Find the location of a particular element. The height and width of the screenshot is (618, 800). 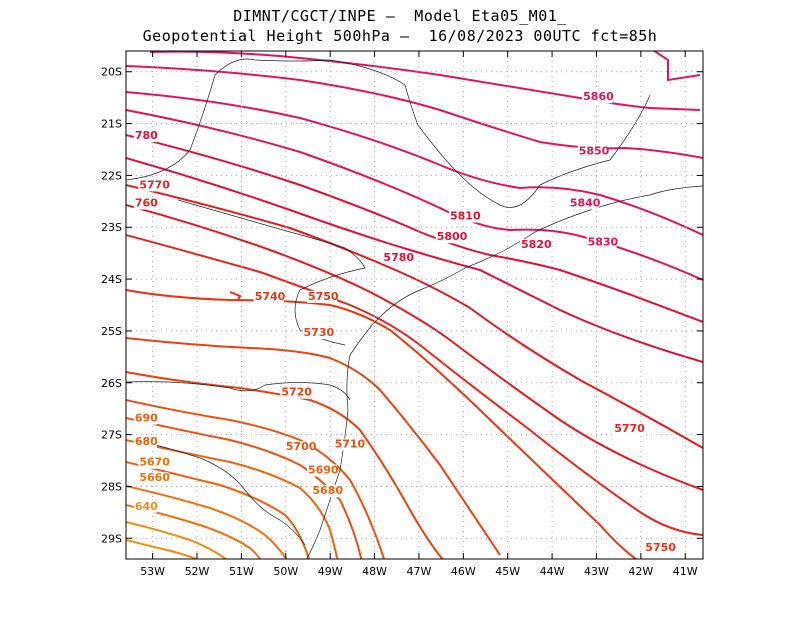

contour-label: 5680 is located at coordinates (327, 490).